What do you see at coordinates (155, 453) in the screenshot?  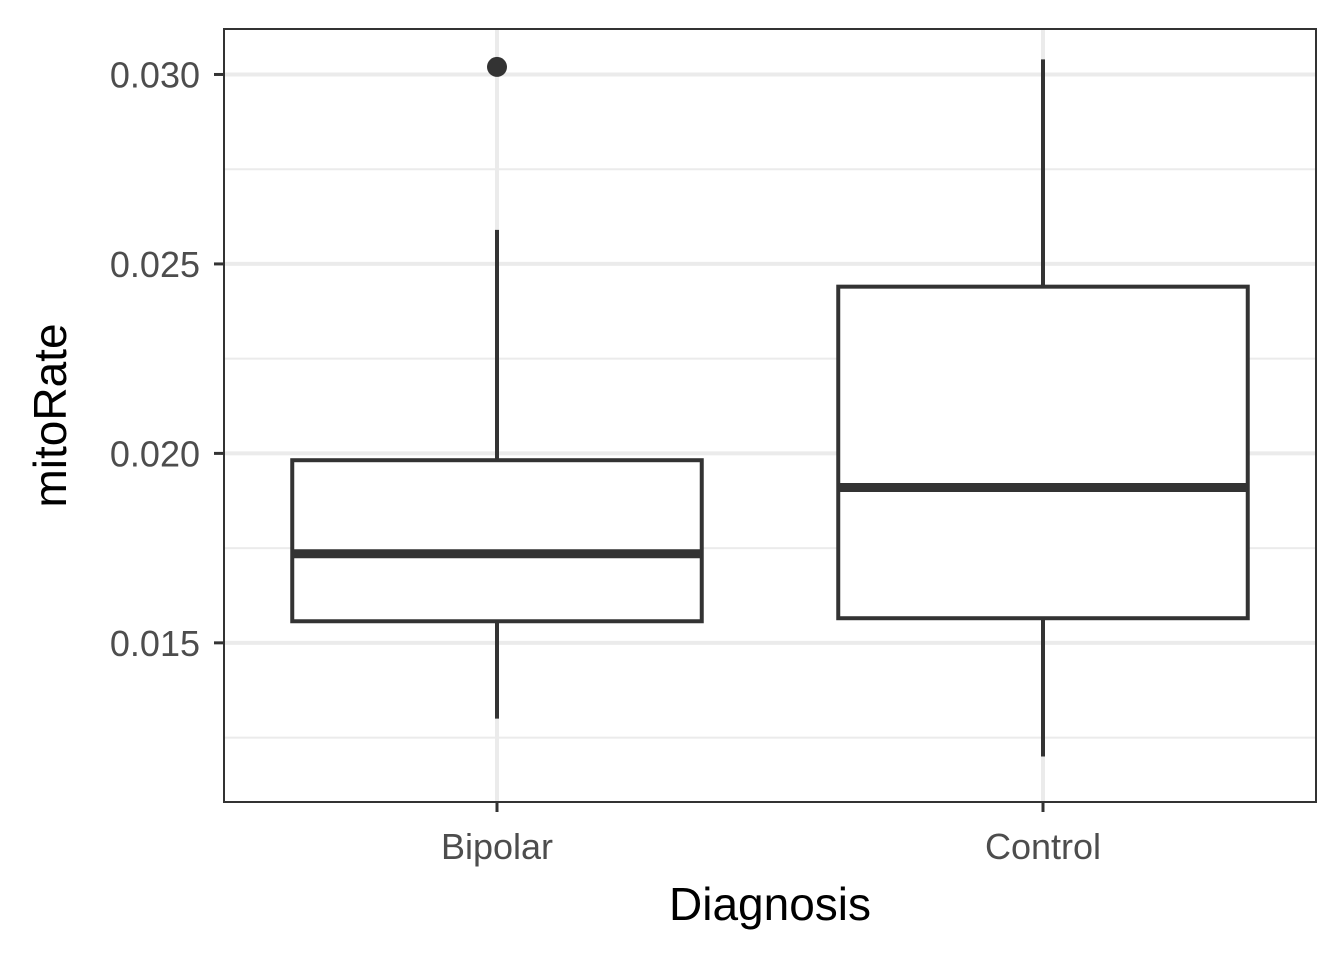 I see `y-tick-label: 0.020` at bounding box center [155, 453].